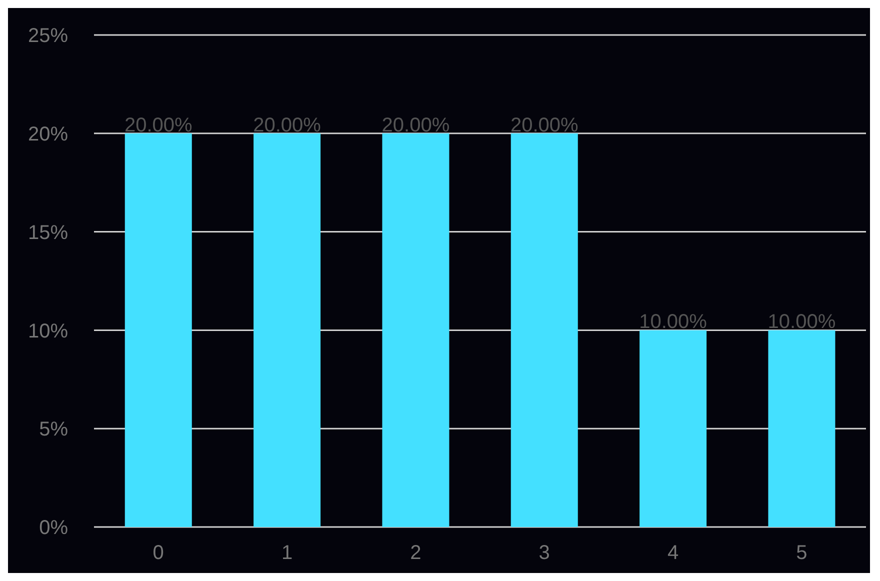  What do you see at coordinates (673, 553) in the screenshot?
I see `x-tick-label: 4` at bounding box center [673, 553].